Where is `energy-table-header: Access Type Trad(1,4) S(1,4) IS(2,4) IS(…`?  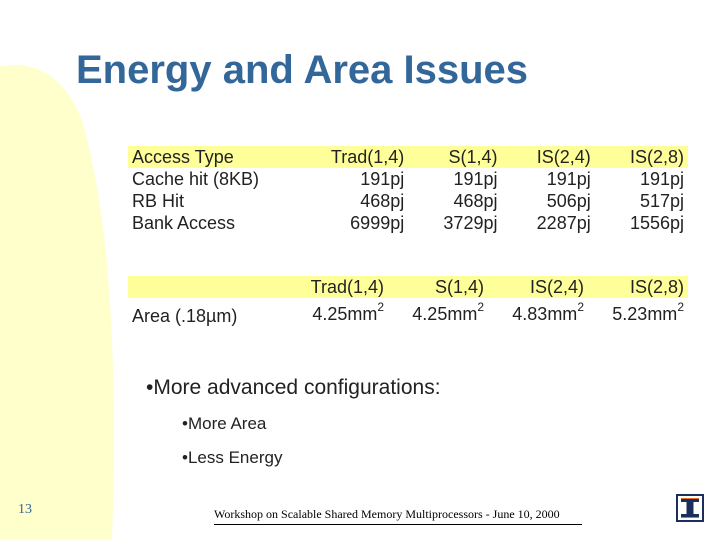 energy-table-header: Access Type Trad(1,4) S(1,4) IS(2,4) IS(… is located at coordinates (408, 157).